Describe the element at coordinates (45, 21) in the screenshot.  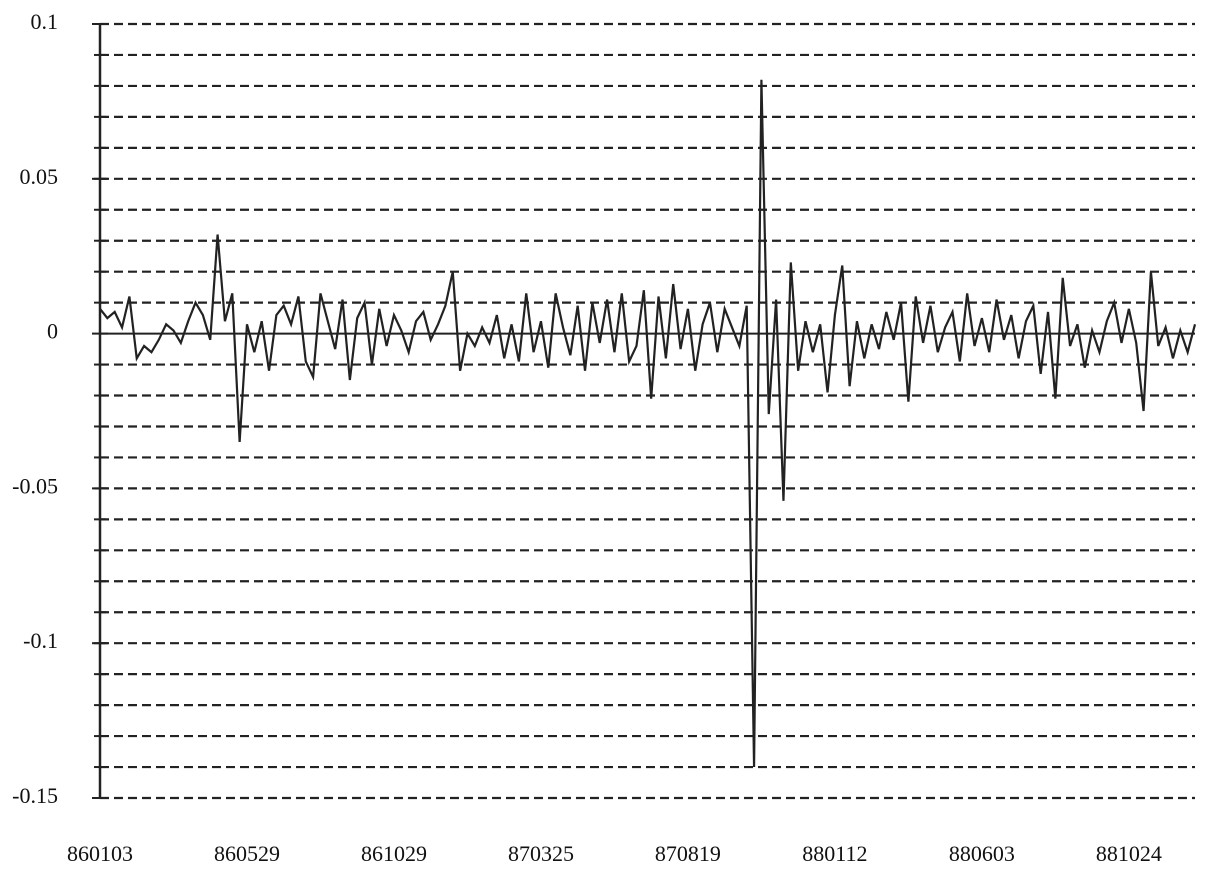
I see `y-tick-label: 0.1` at that location.